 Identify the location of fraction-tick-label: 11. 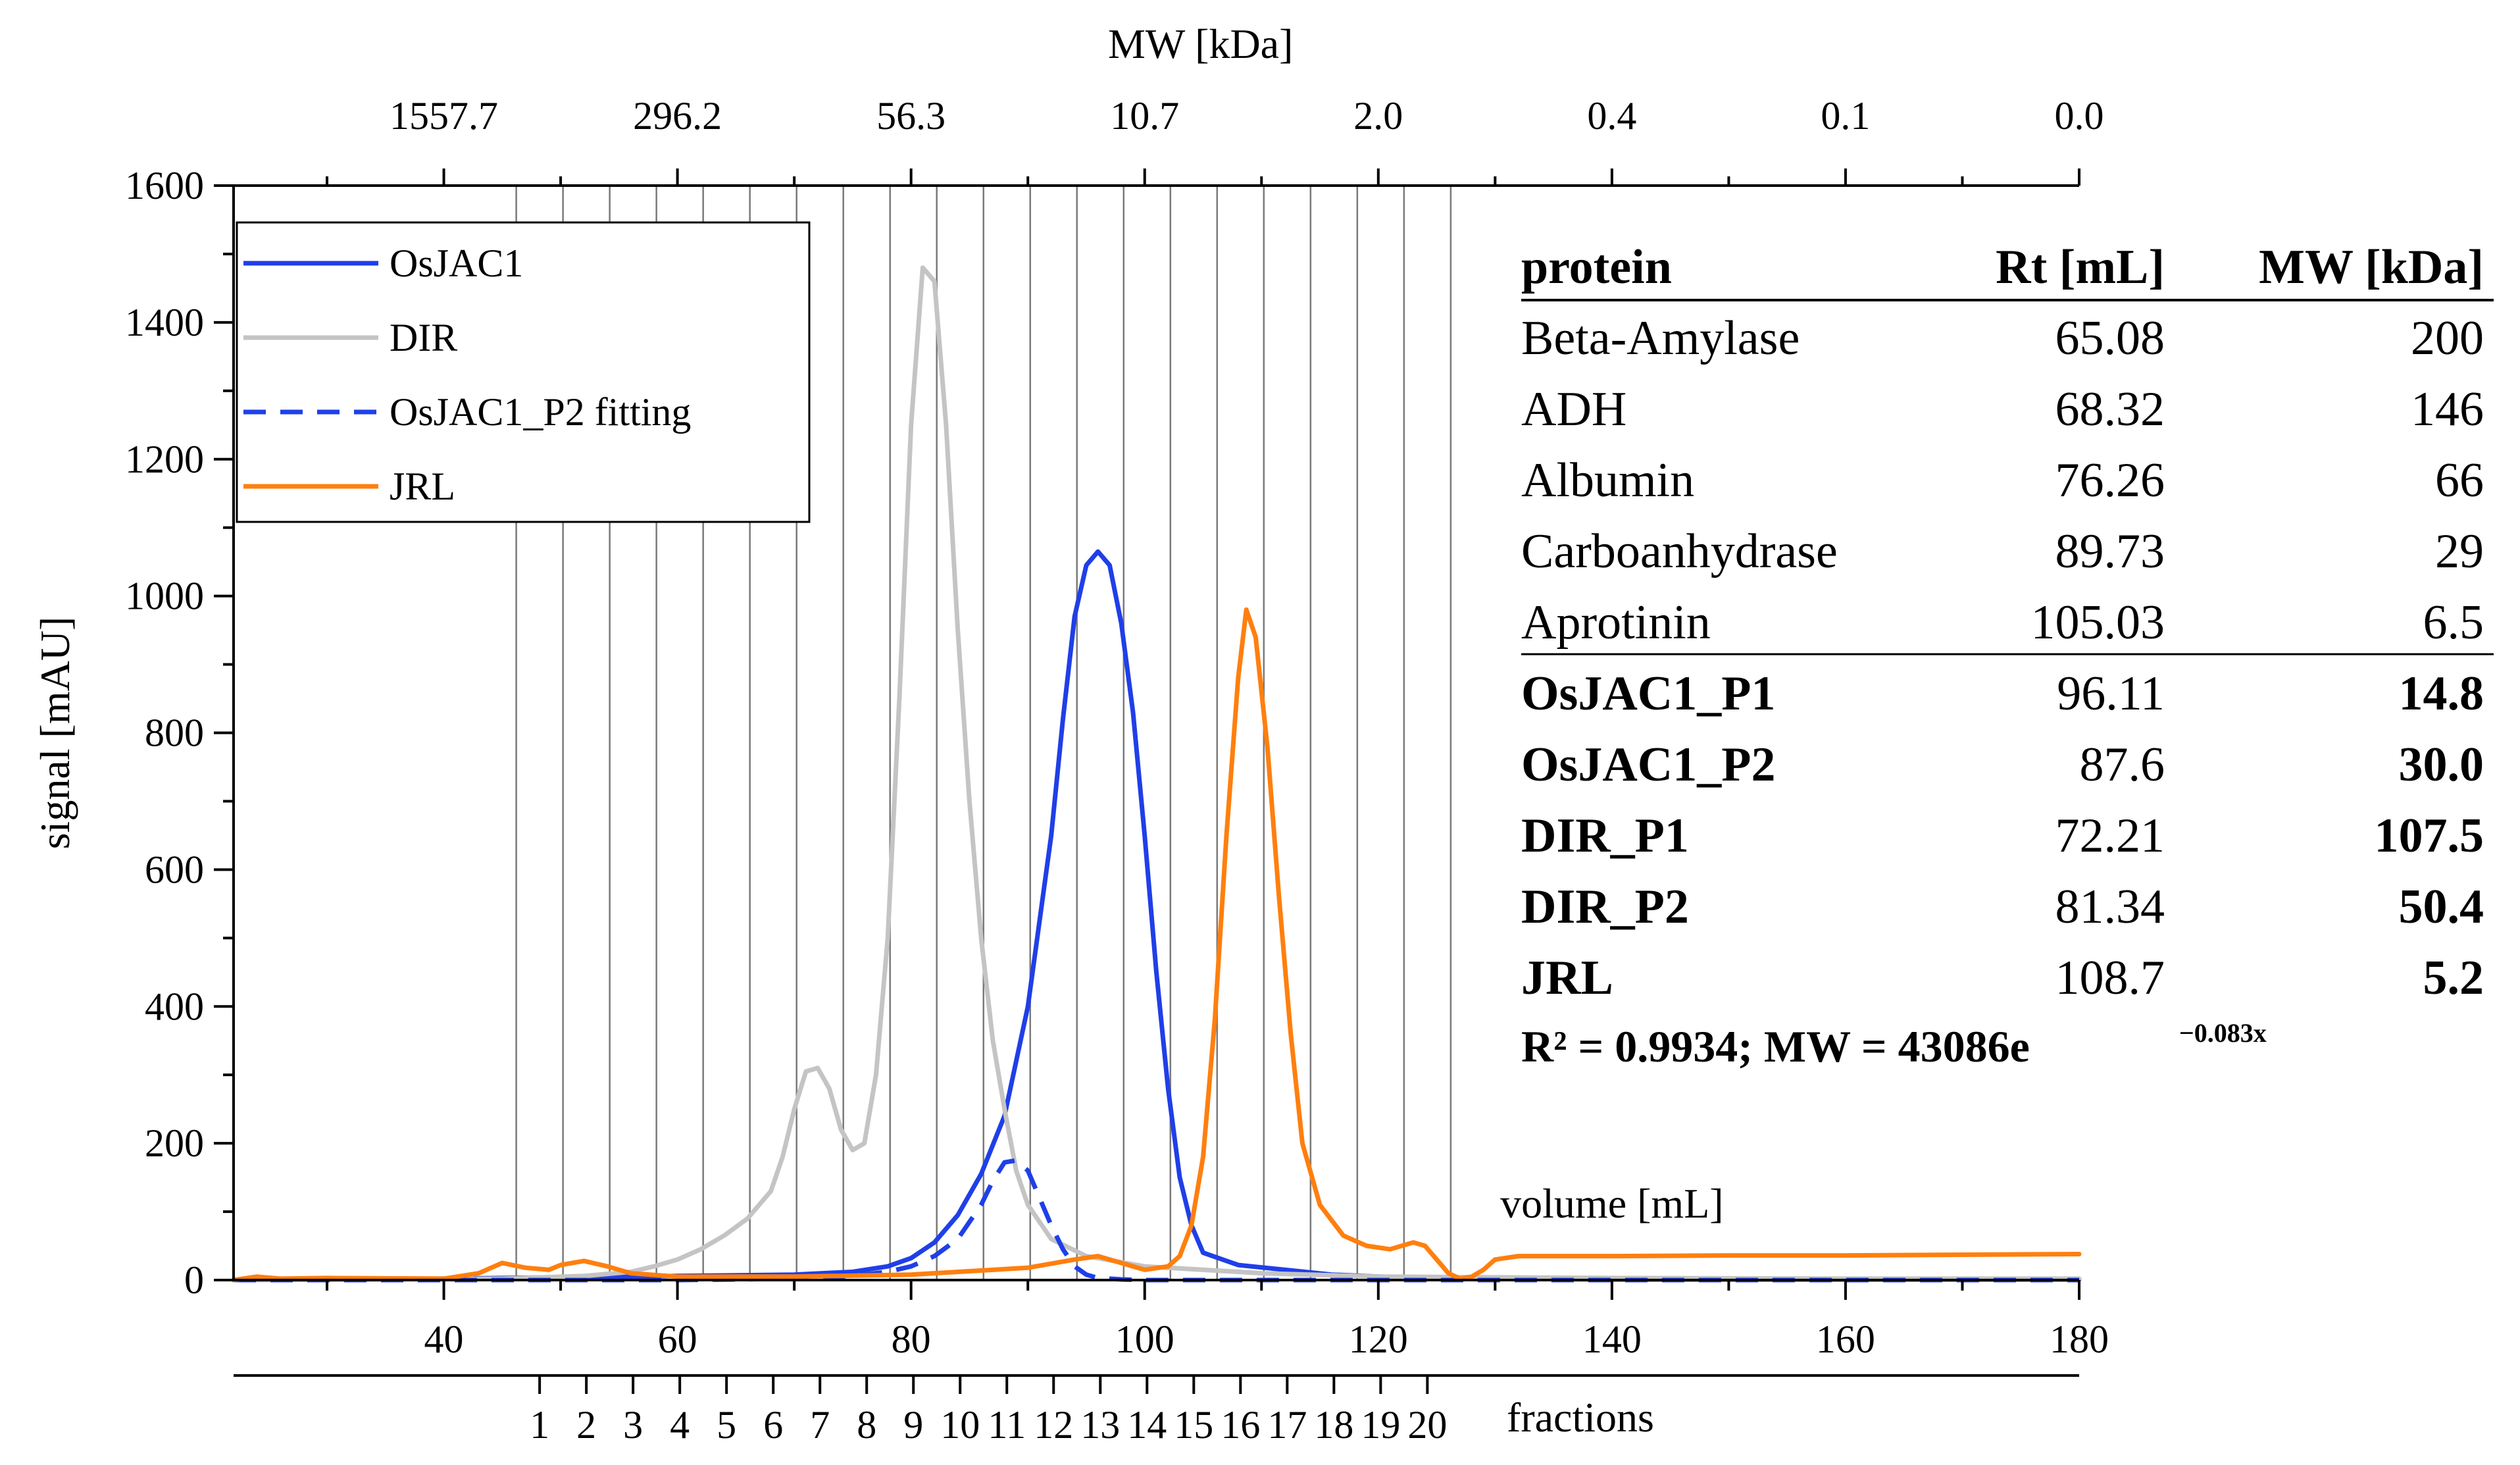
(1007, 1425).